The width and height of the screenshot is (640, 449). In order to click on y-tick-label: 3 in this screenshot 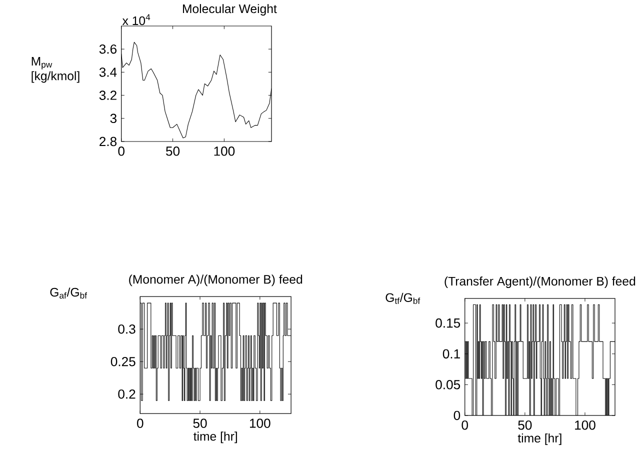, I will do `click(113, 118)`.